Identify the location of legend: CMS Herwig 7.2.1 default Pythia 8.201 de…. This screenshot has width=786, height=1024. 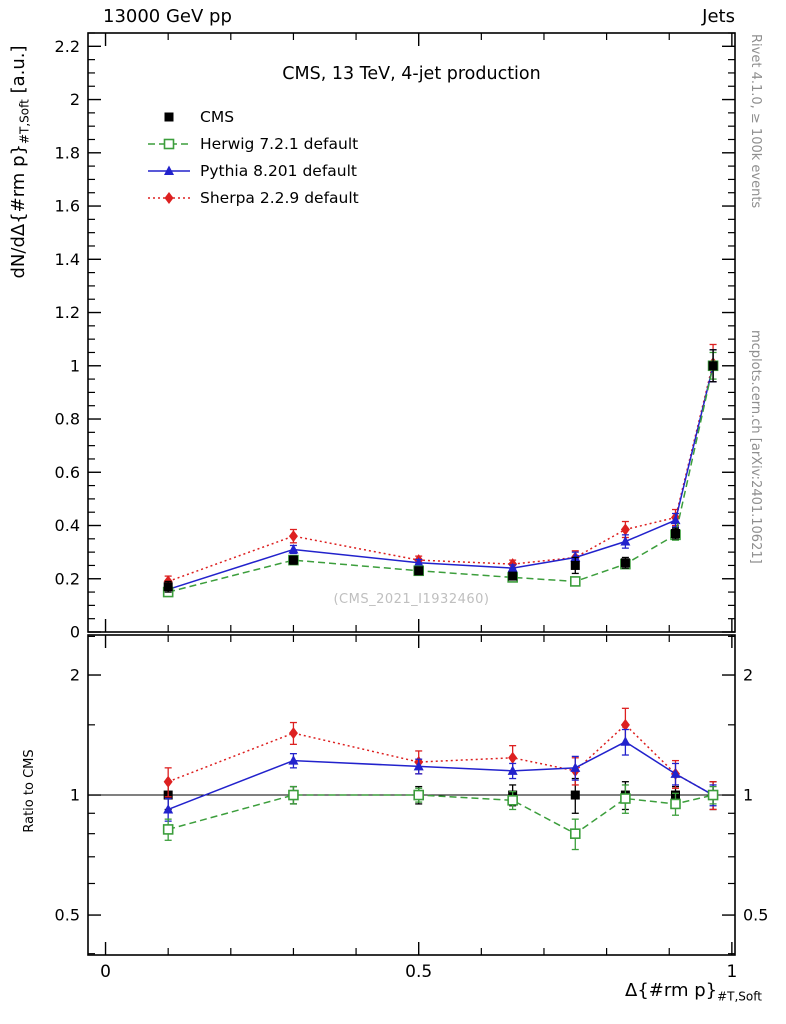
(252, 157).